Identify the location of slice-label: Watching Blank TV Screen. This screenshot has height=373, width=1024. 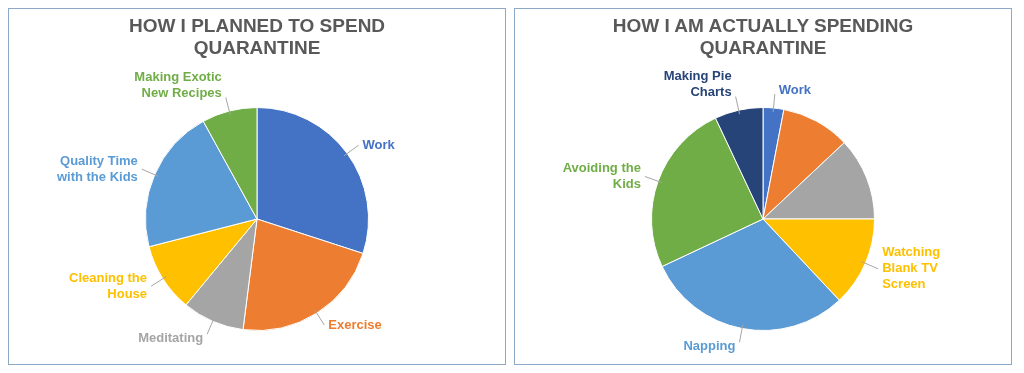
(911, 268).